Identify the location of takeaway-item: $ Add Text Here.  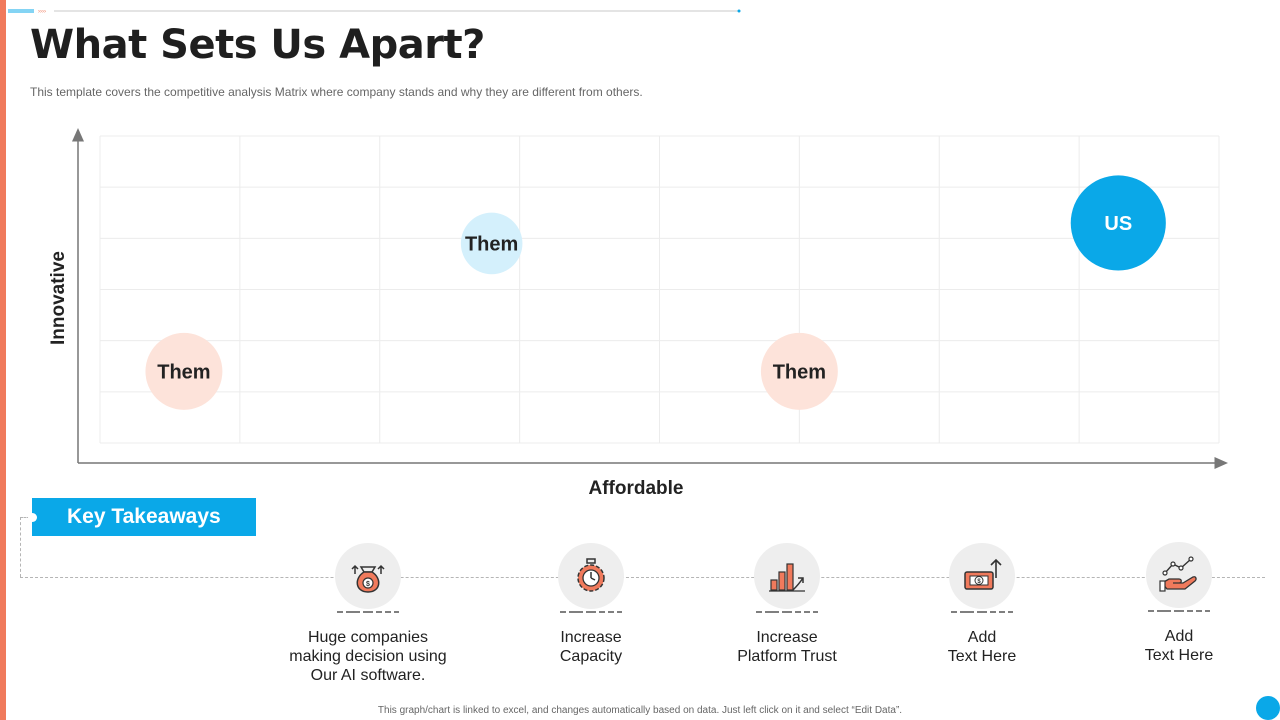
(982, 604).